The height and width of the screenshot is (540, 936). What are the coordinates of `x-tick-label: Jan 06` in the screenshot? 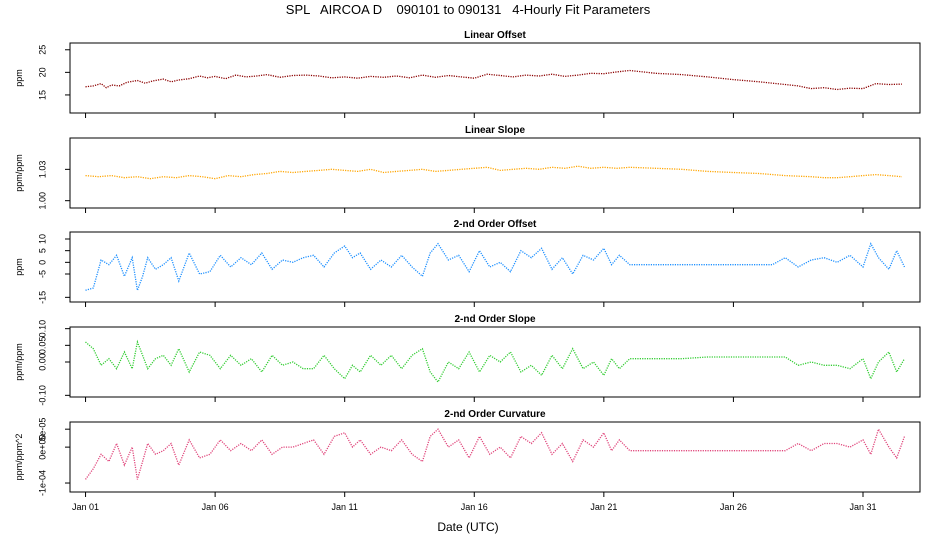 It's located at (215, 507).